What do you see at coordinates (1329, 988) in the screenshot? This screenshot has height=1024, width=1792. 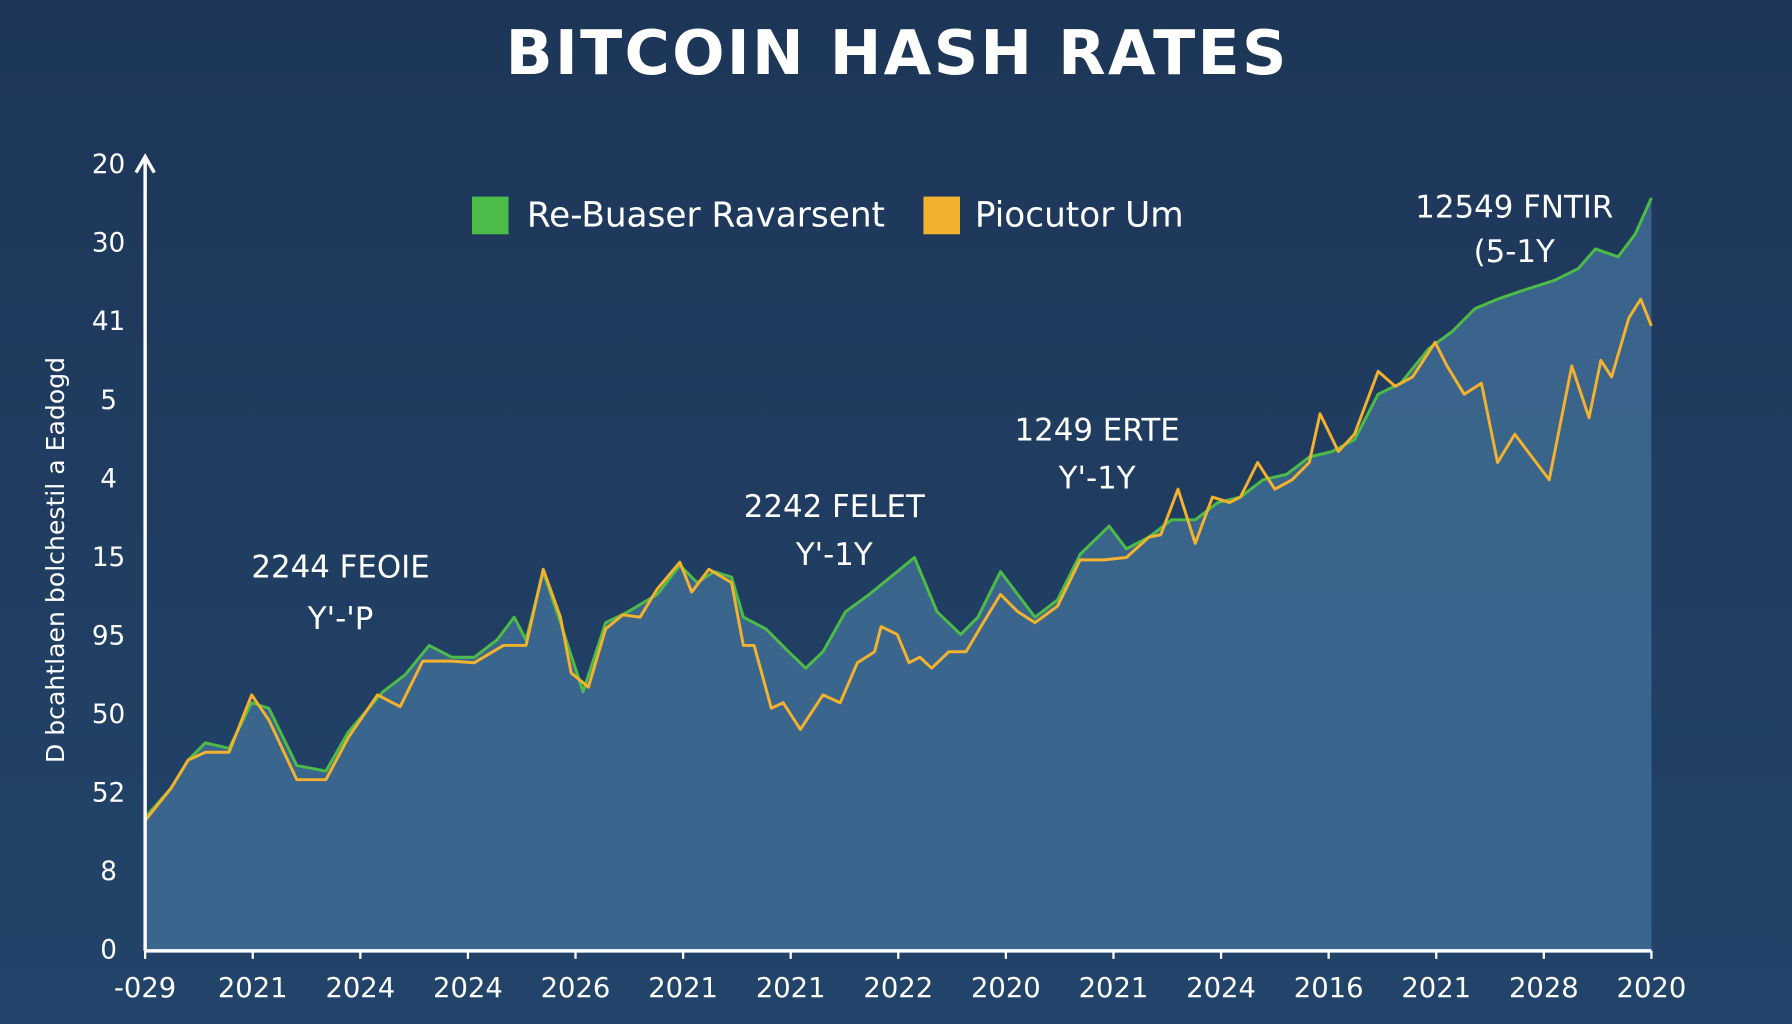 I see `x-tick-label: 2016` at bounding box center [1329, 988].